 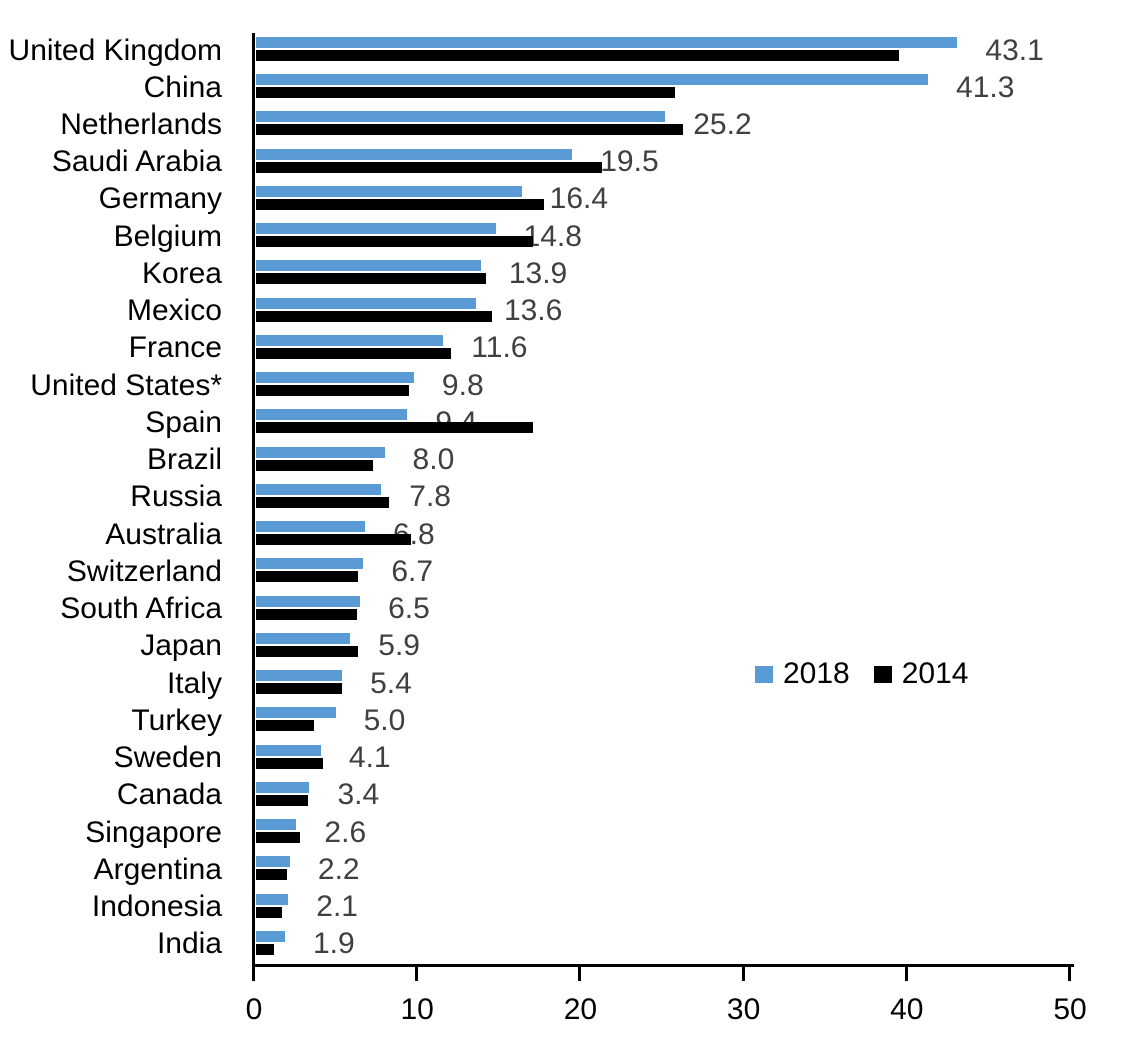 I want to click on value-label: 41.3, so click(x=985, y=87).